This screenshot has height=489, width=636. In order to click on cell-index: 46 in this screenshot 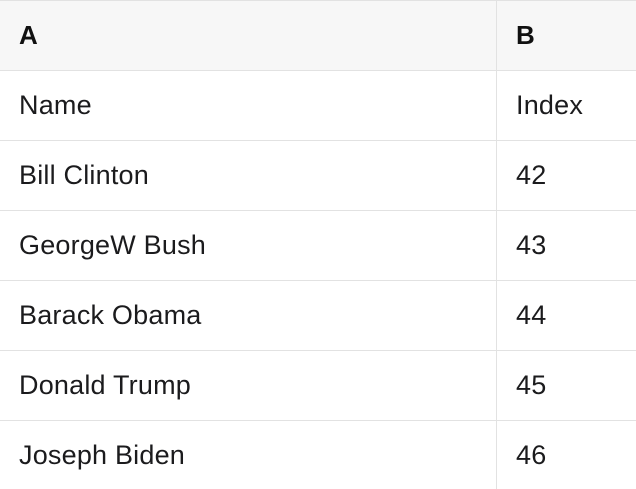, I will do `click(566, 455)`.